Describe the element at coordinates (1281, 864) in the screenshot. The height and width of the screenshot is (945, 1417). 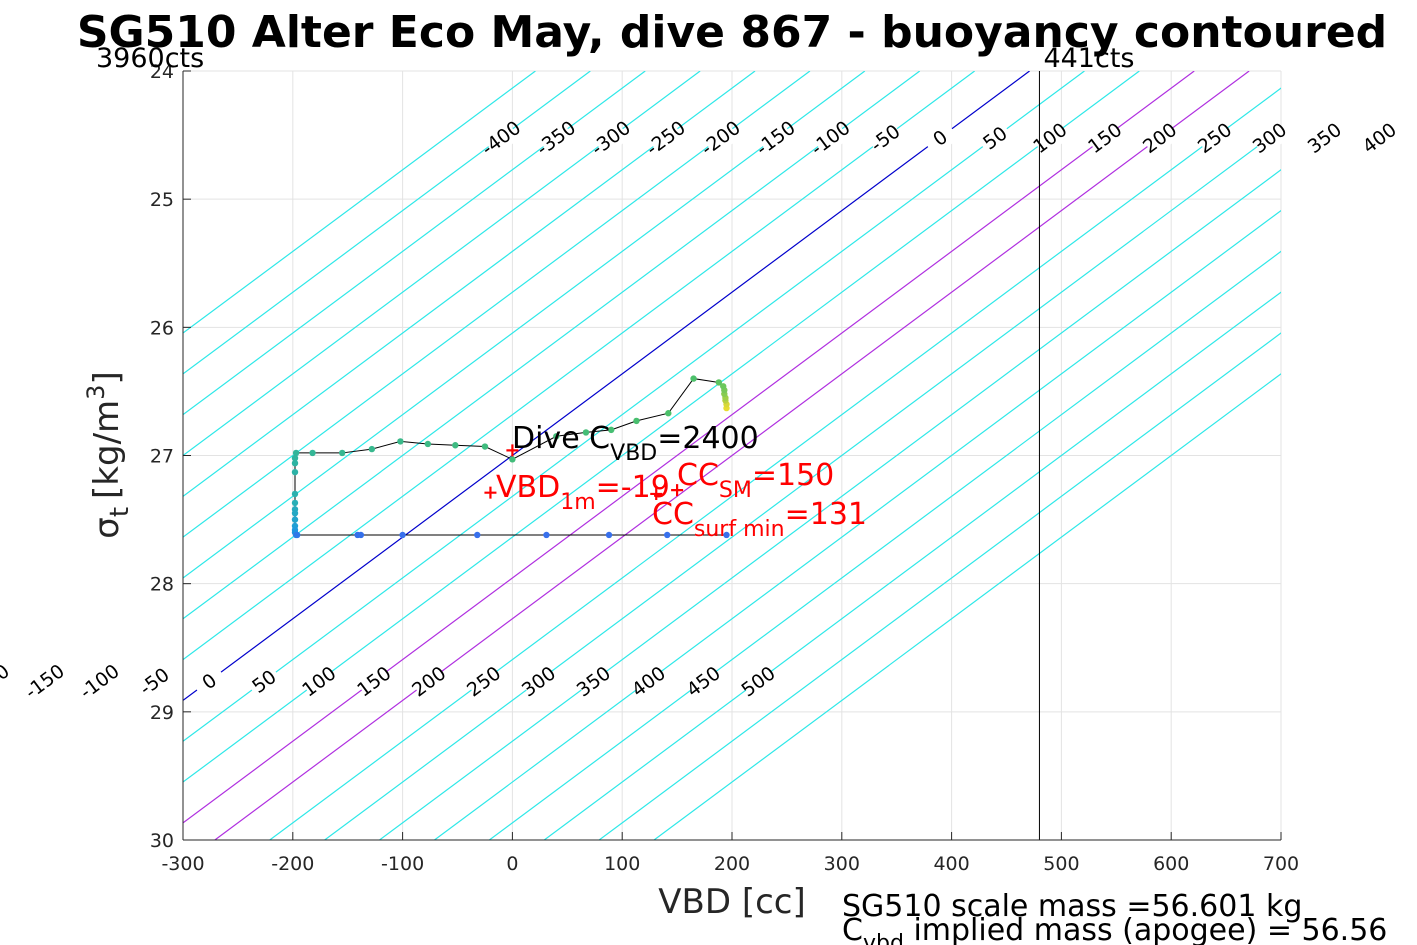
I see `x-tick-label: 700` at that location.